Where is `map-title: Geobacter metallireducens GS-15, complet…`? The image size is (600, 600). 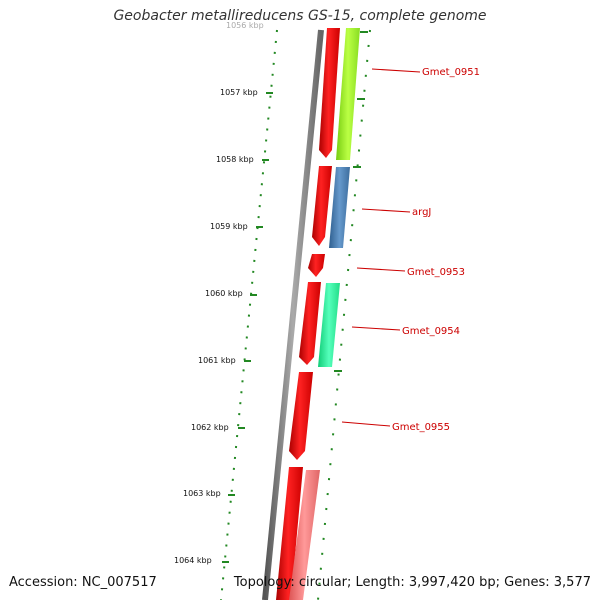 map-title: Geobacter metallireducens GS-15, complet… is located at coordinates (300, 16).